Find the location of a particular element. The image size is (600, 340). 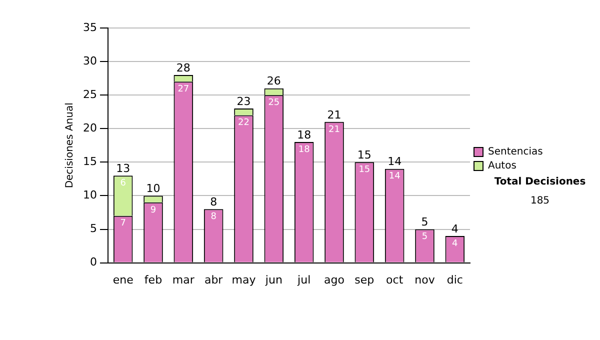

data-label: 6 is located at coordinates (123, 183).